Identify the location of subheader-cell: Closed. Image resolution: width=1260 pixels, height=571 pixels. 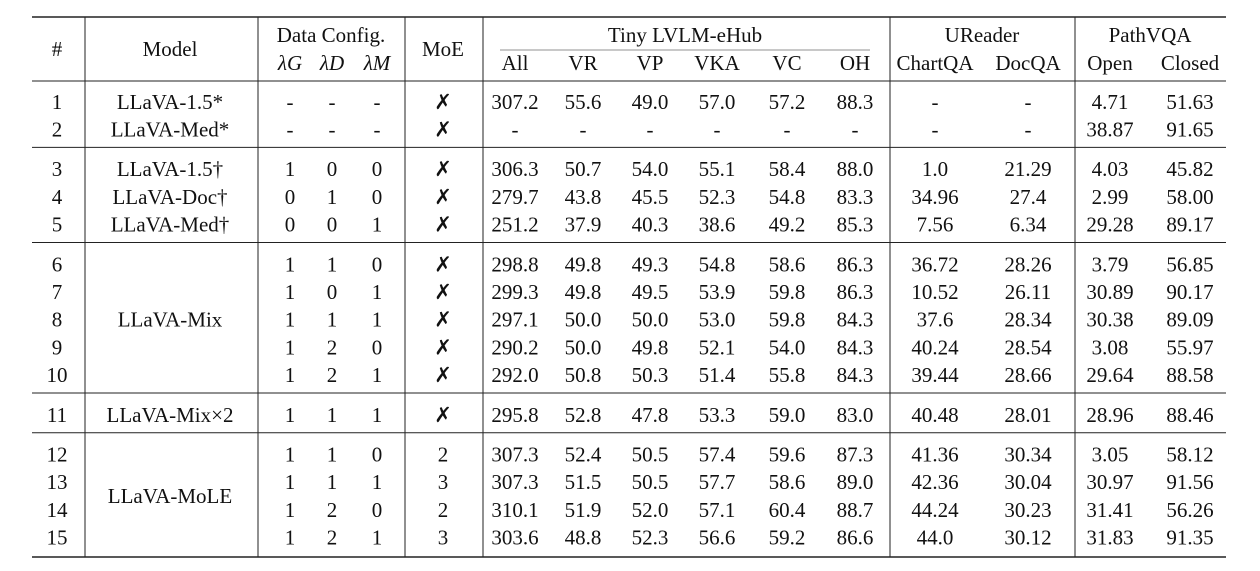
(1190, 63).